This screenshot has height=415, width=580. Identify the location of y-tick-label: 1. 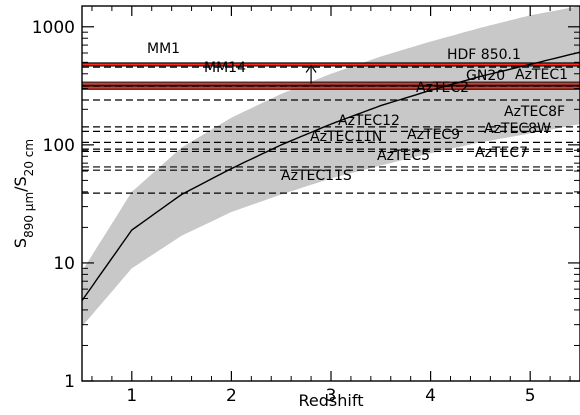
(69, 382).